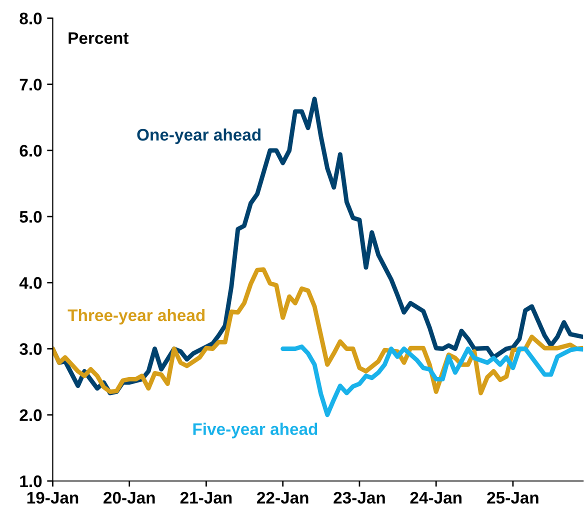  Describe the element at coordinates (432, 381) in the screenshot. I see `line-series` at that location.